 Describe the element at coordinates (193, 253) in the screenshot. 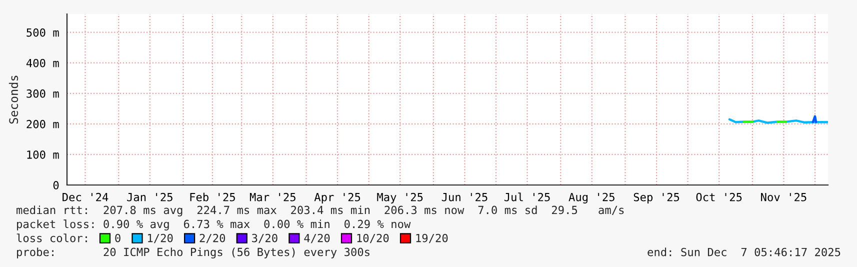

I see `text: probe: 20 ICMP Echo Pings (56 Bytes) every 300s` at that location.